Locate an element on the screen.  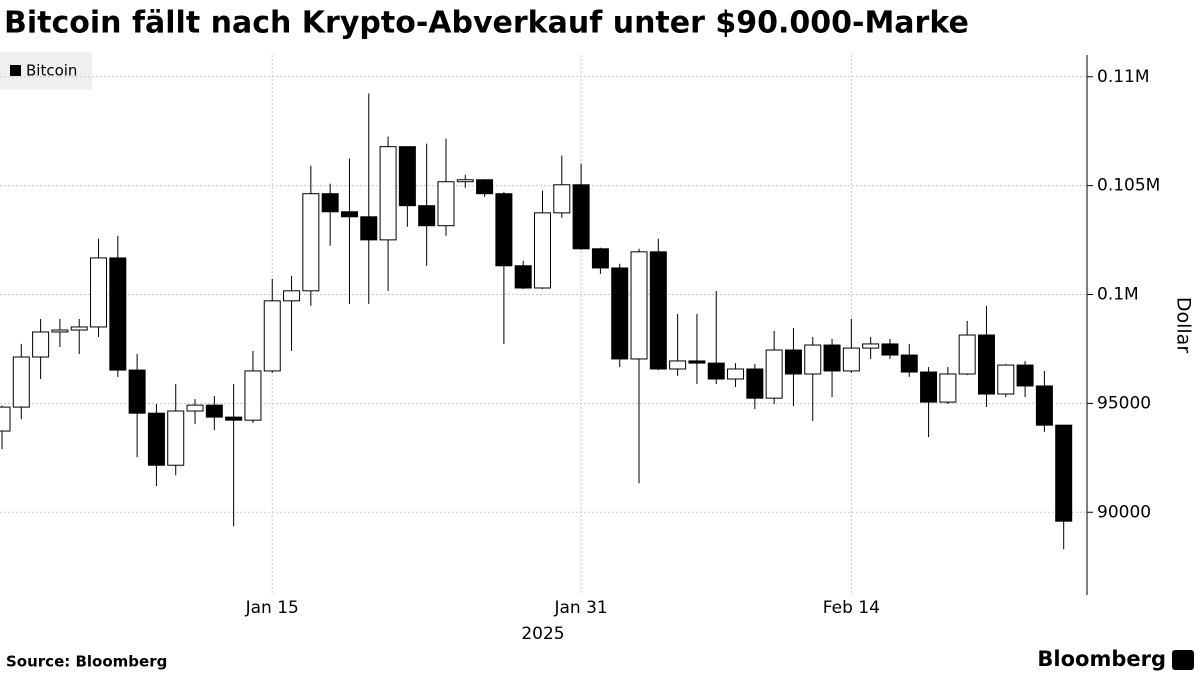
y-tick-label: 0.11M is located at coordinates (1123, 77).